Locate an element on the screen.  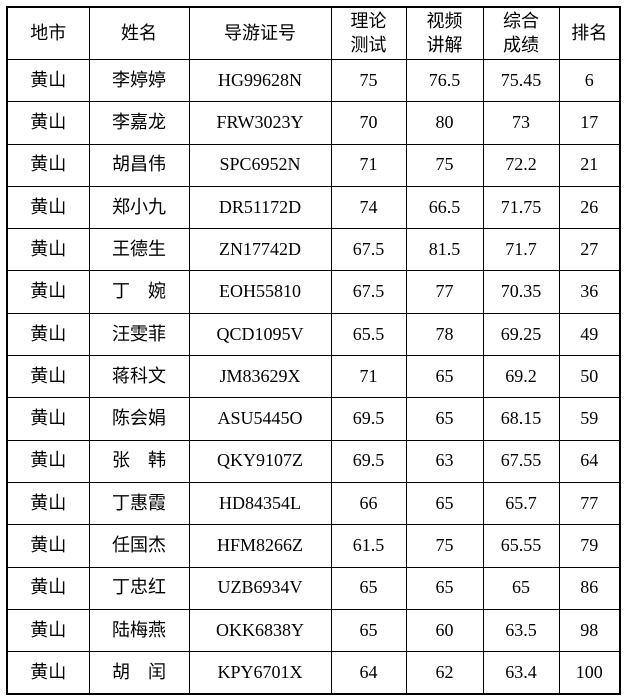
cell-overall-score: 63.4 is located at coordinates (521, 673).